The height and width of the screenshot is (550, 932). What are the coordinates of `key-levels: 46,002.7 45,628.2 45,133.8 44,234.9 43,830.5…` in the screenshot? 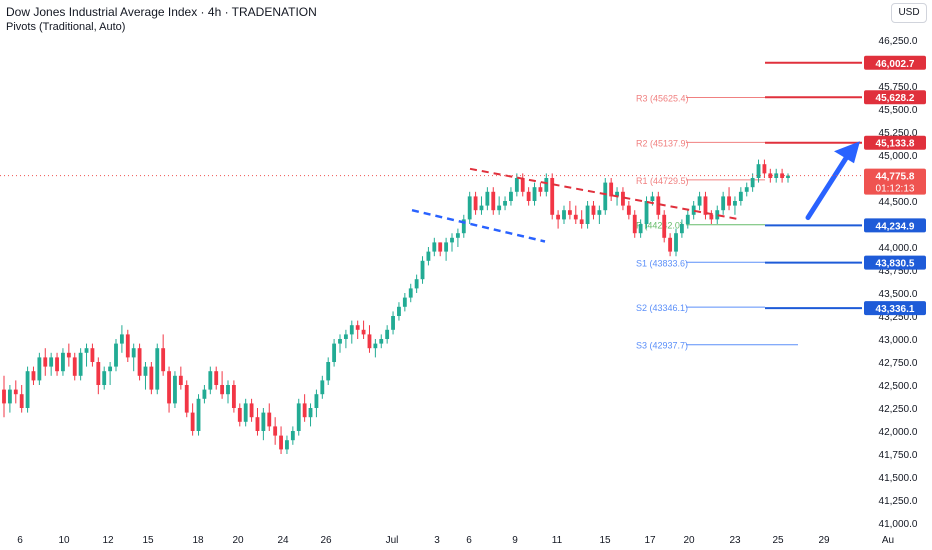 It's located at (845, 185).